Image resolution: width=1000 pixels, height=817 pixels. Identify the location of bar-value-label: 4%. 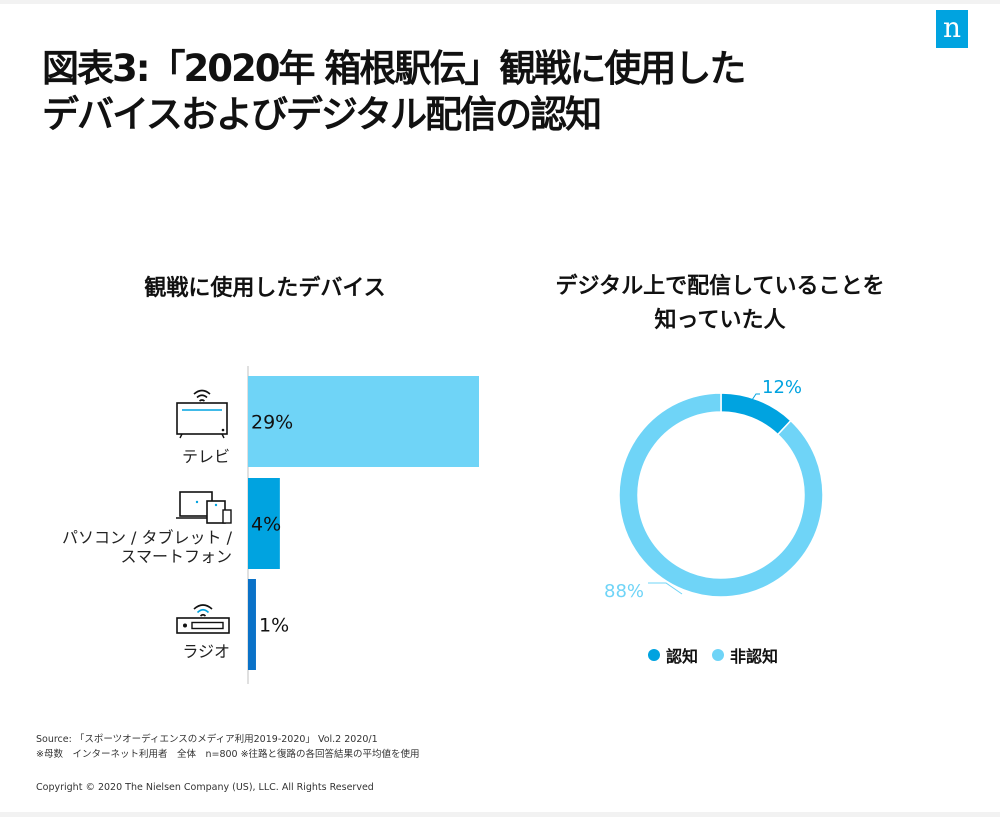
(266, 525).